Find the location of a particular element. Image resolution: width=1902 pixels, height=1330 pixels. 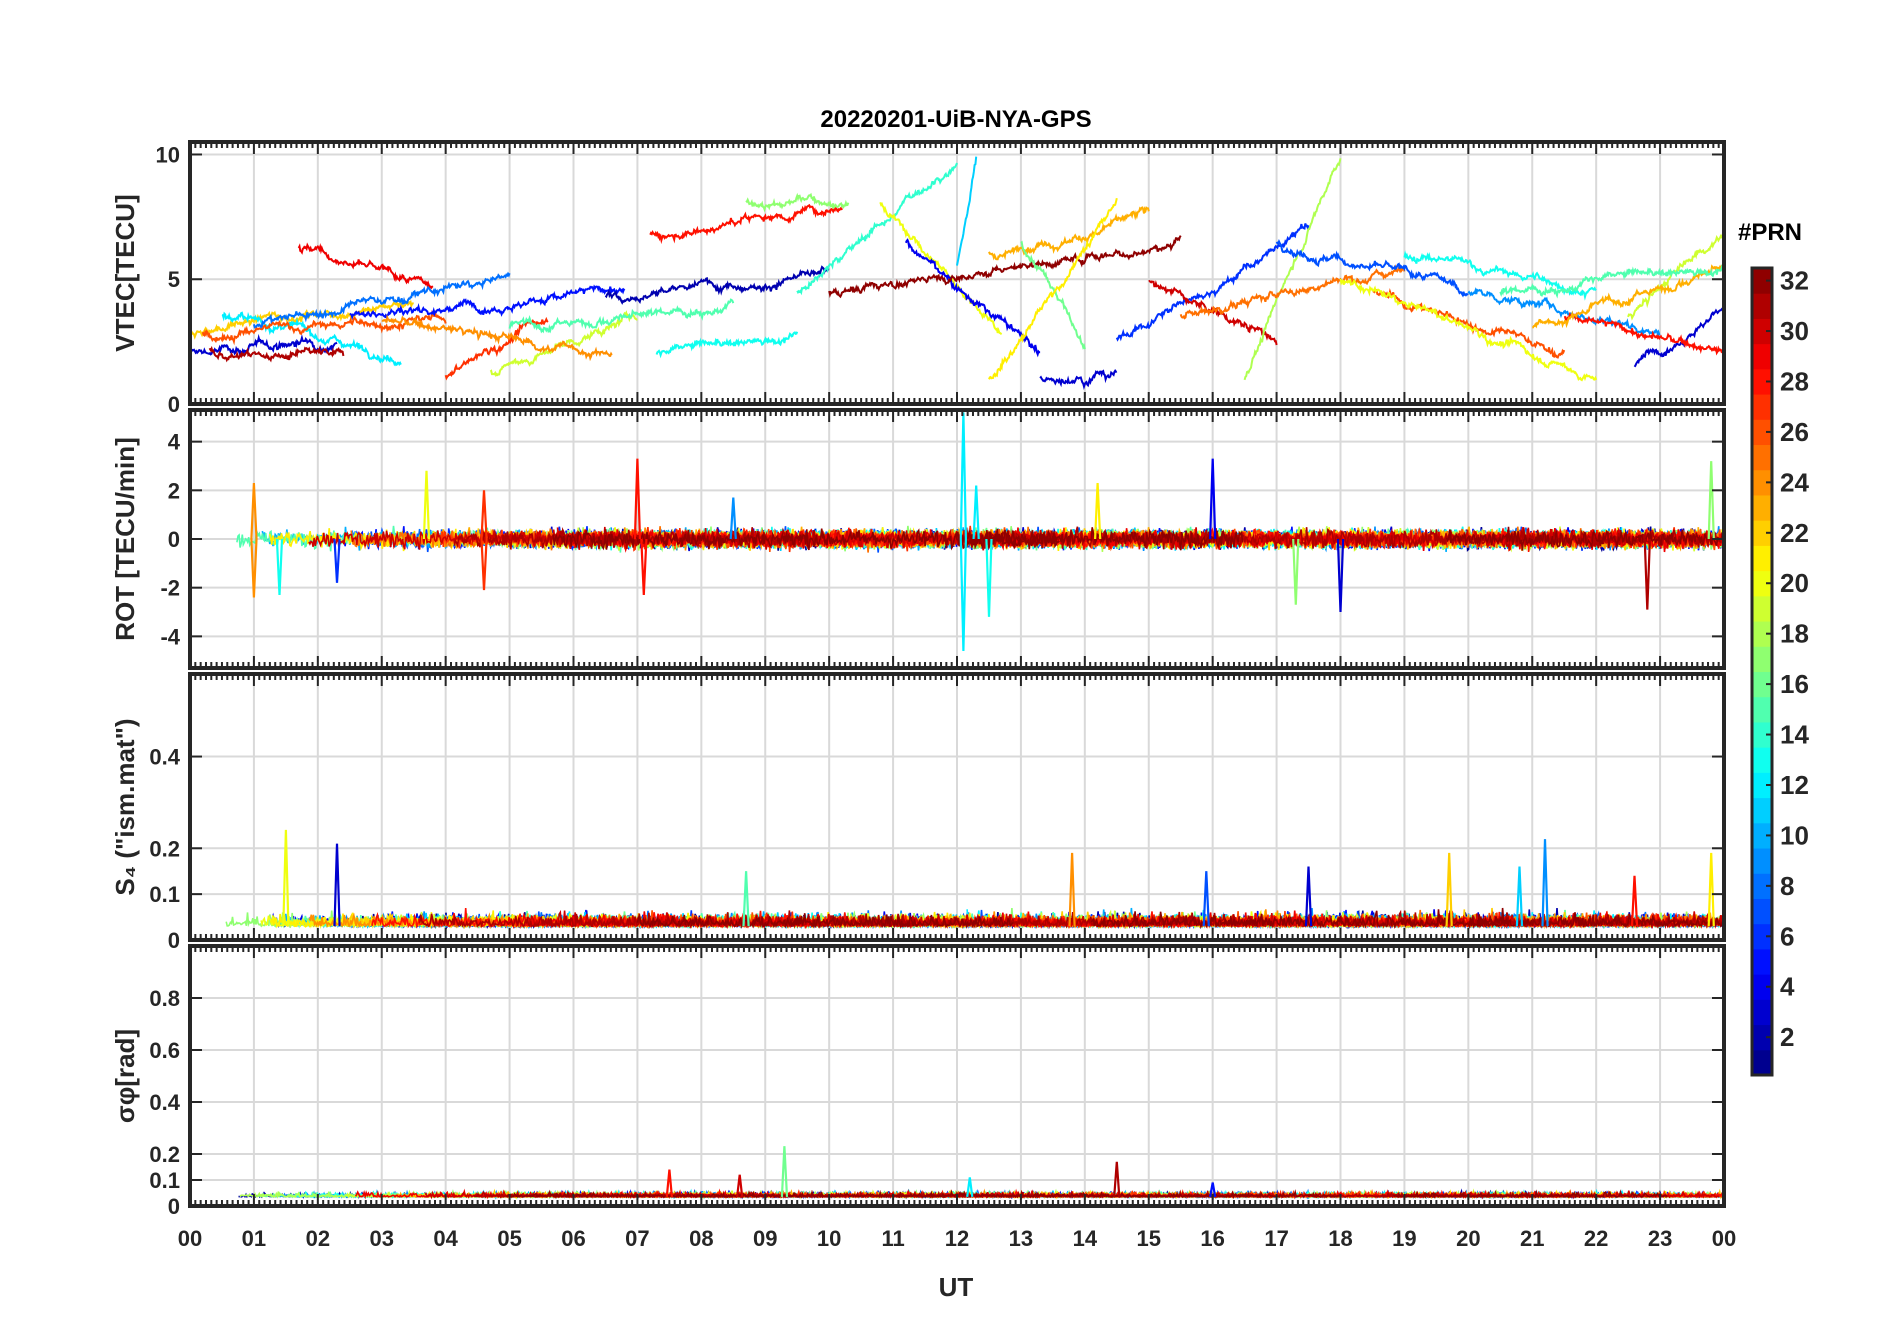

y-tick-label-vtec: 0 is located at coordinates (174, 404).